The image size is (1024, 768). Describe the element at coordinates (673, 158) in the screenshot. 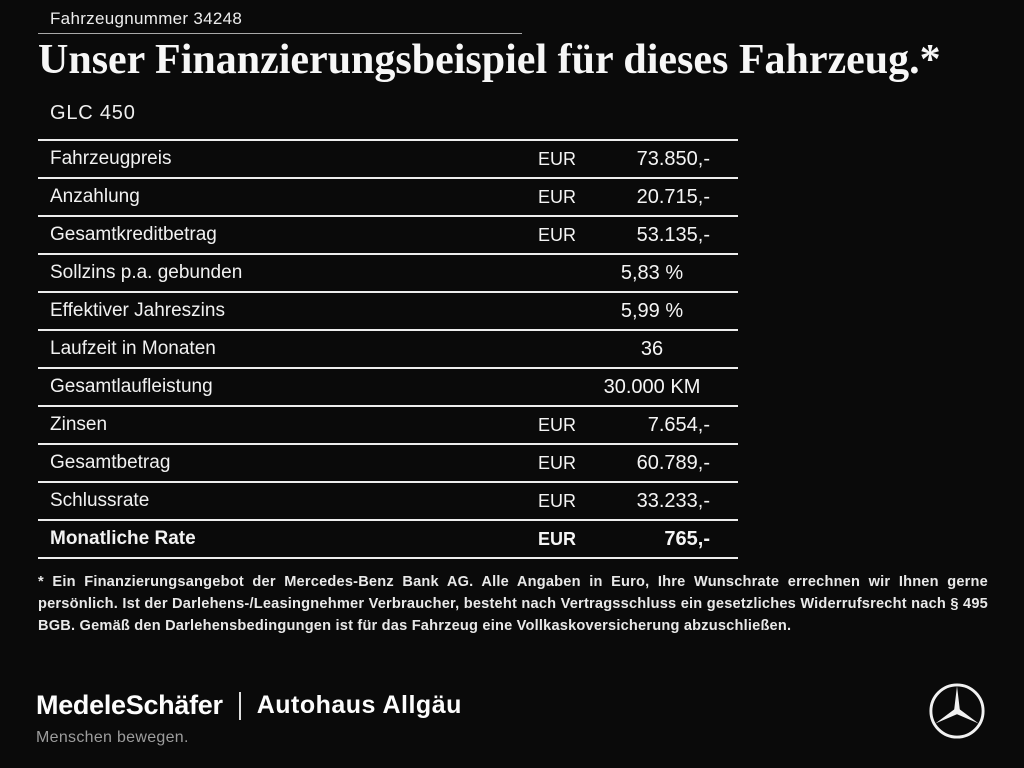

I see `row-value: 73.850,-` at that location.